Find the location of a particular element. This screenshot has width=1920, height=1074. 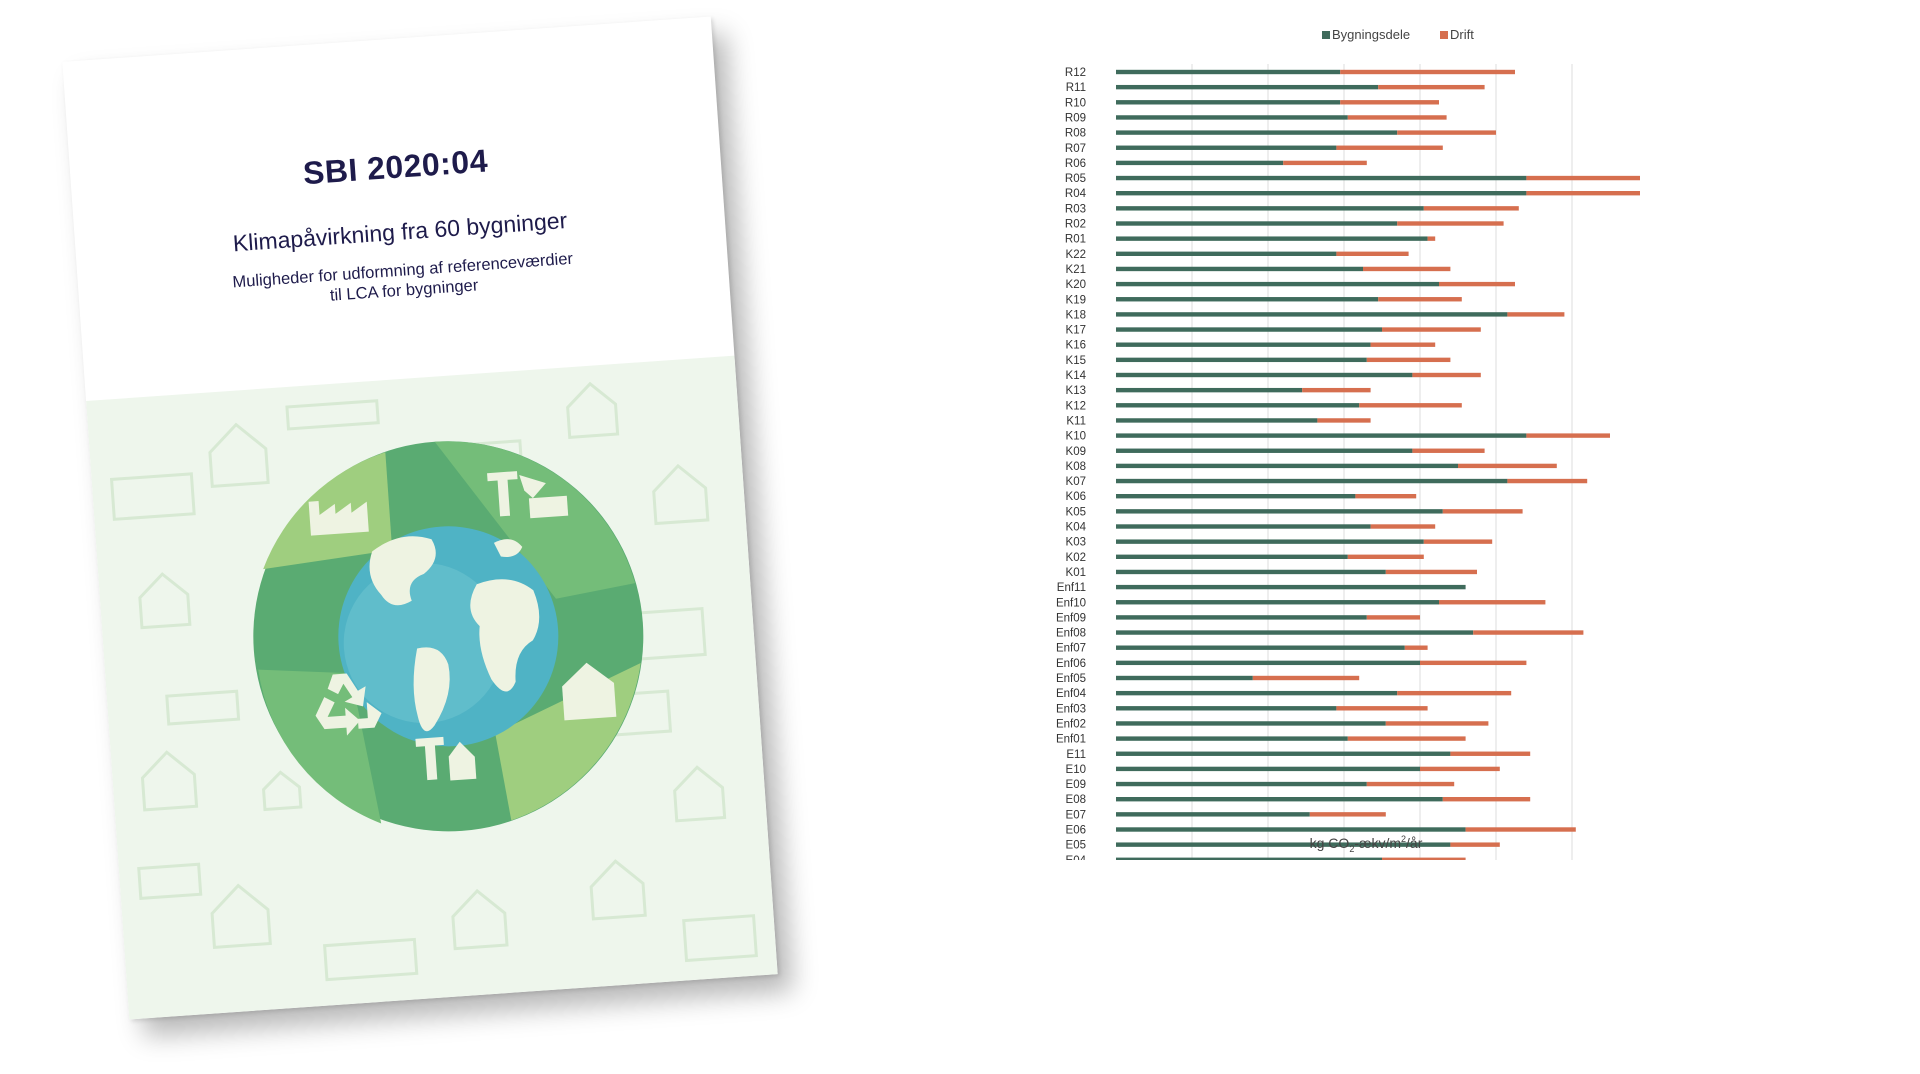

category-label: E09 is located at coordinates (1076, 785).